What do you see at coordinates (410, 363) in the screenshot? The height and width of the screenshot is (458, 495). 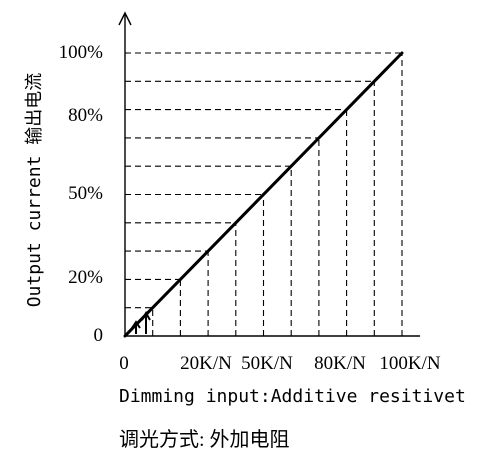 I see `x-tick-label-5: 100K/N` at bounding box center [410, 363].